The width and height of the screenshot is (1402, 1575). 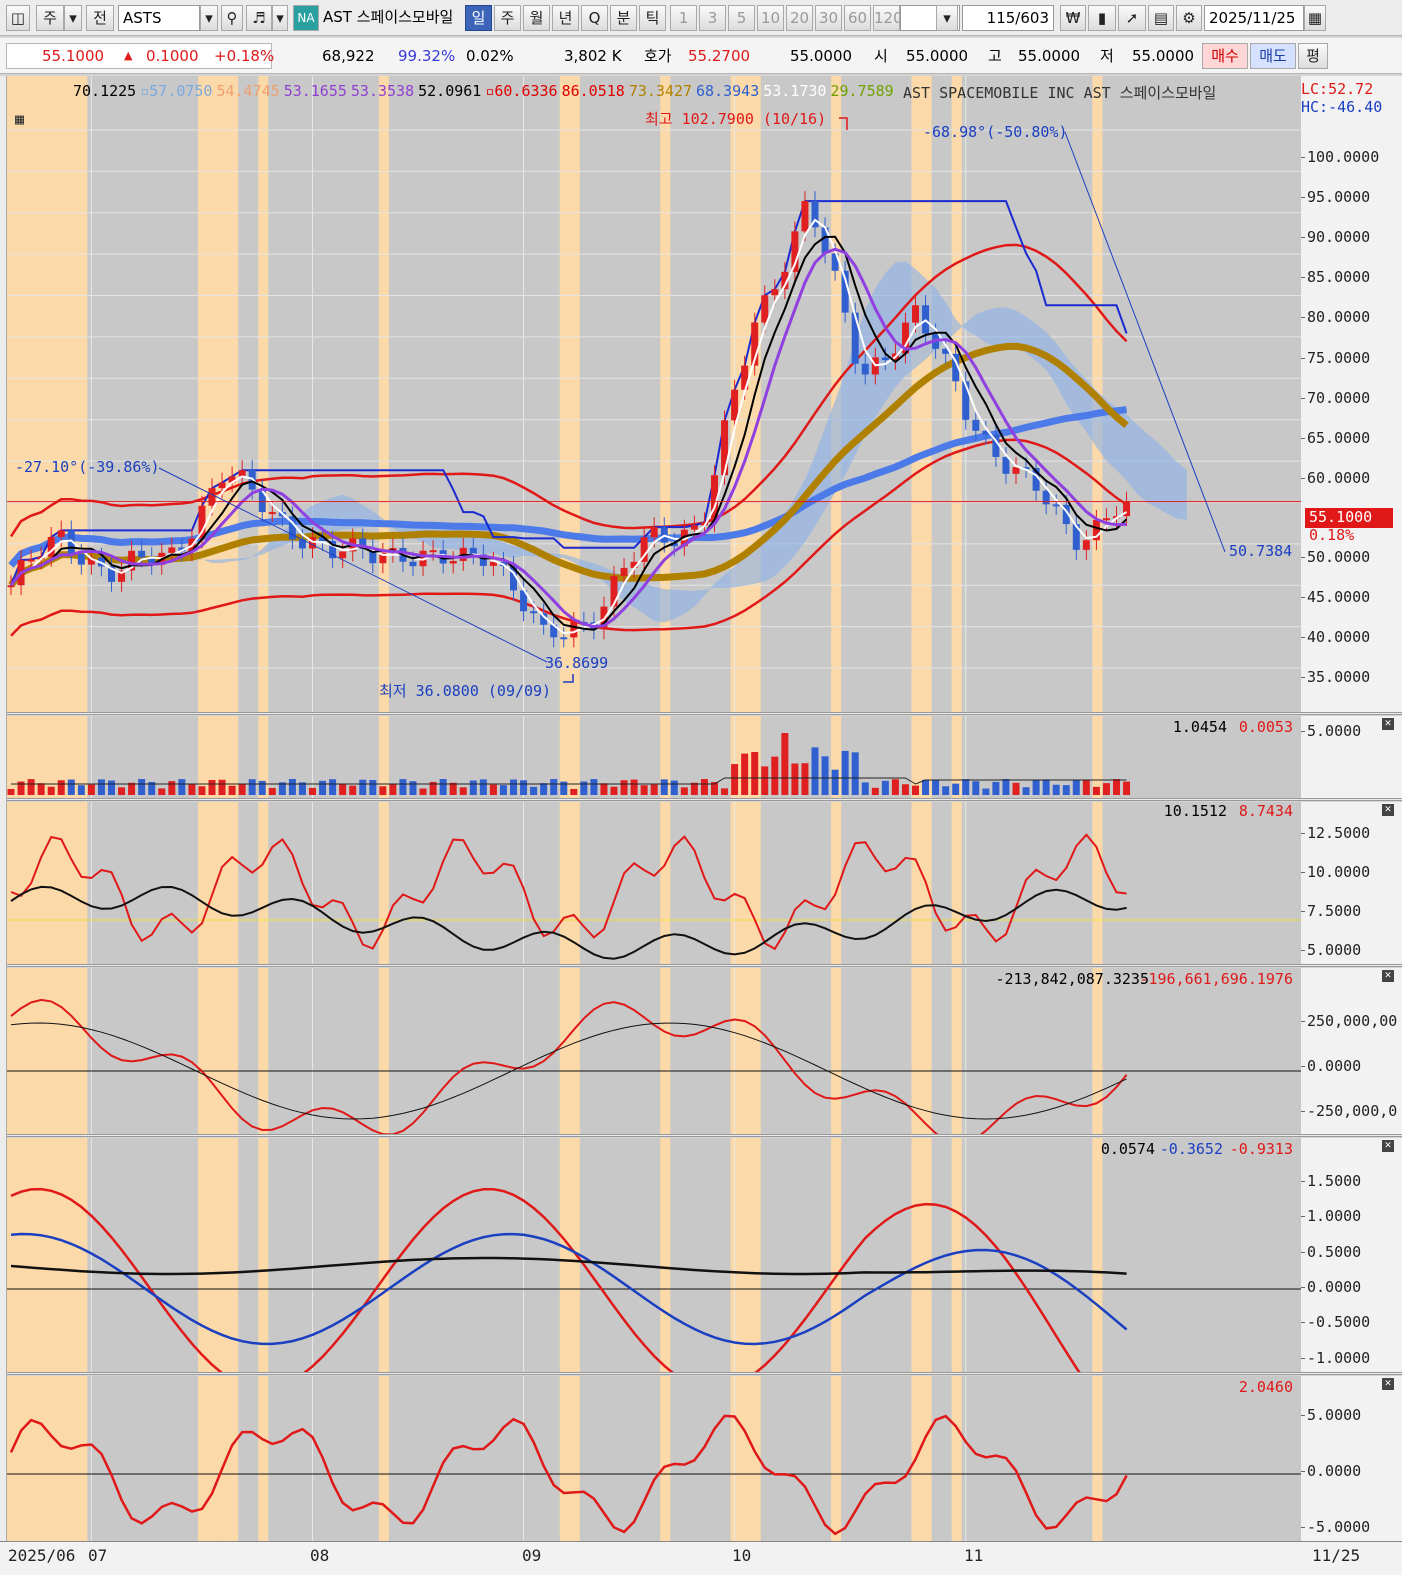 What do you see at coordinates (1254, 18) in the screenshot?
I see `date-input: 2025/11/25` at bounding box center [1254, 18].